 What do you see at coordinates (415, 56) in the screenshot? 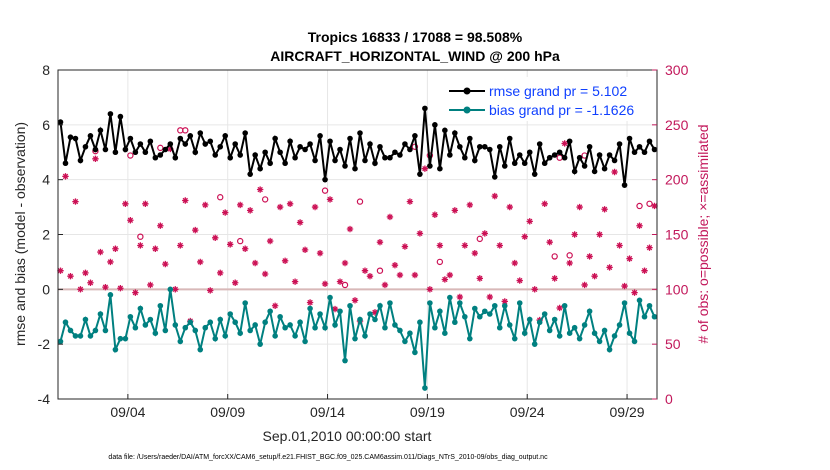
I see `chart-subtitle: AIRCRAFT_HORIZONTAL_WIND @ 200 hPa` at bounding box center [415, 56].